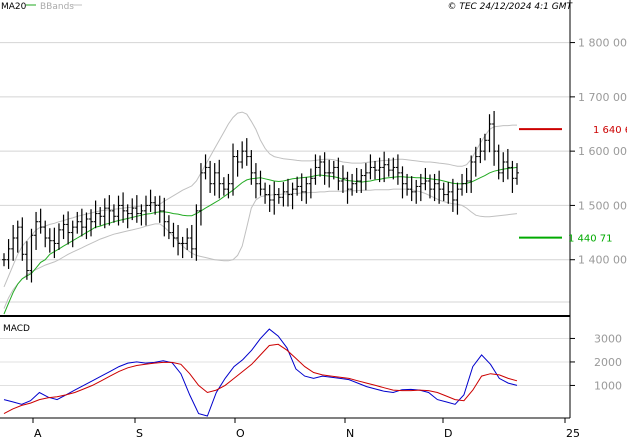 This screenshot has width=627, height=440. Describe the element at coordinates (573, 433) in the screenshot. I see `x-tick-label: 25` at that location.